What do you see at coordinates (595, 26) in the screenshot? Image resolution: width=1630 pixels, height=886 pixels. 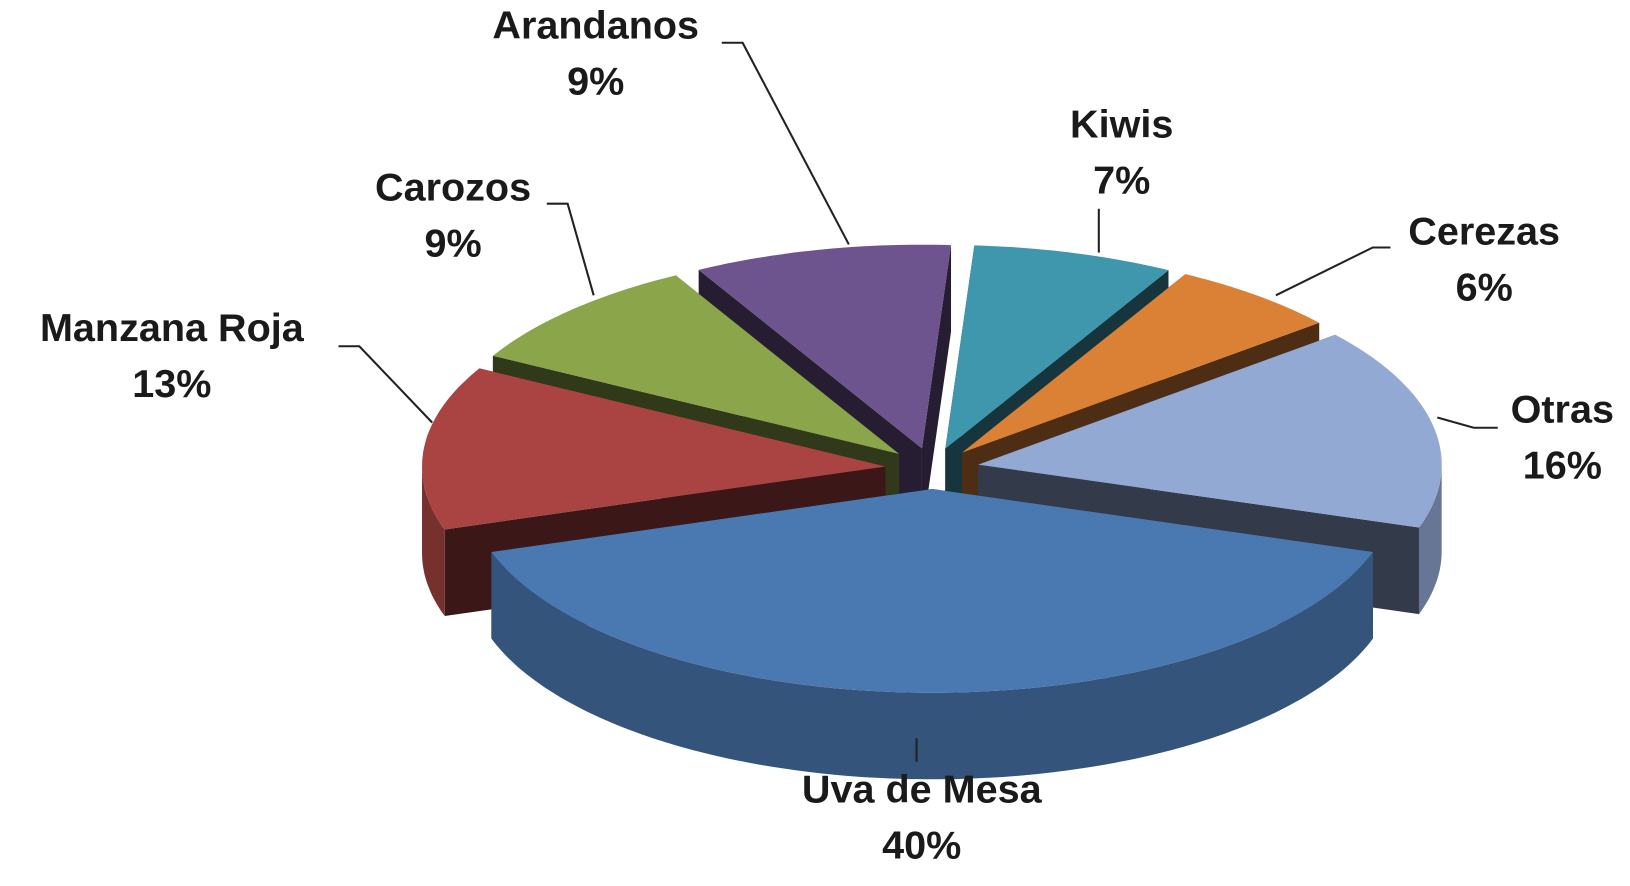 I see `category-label: Arandanos` at bounding box center [595, 26].